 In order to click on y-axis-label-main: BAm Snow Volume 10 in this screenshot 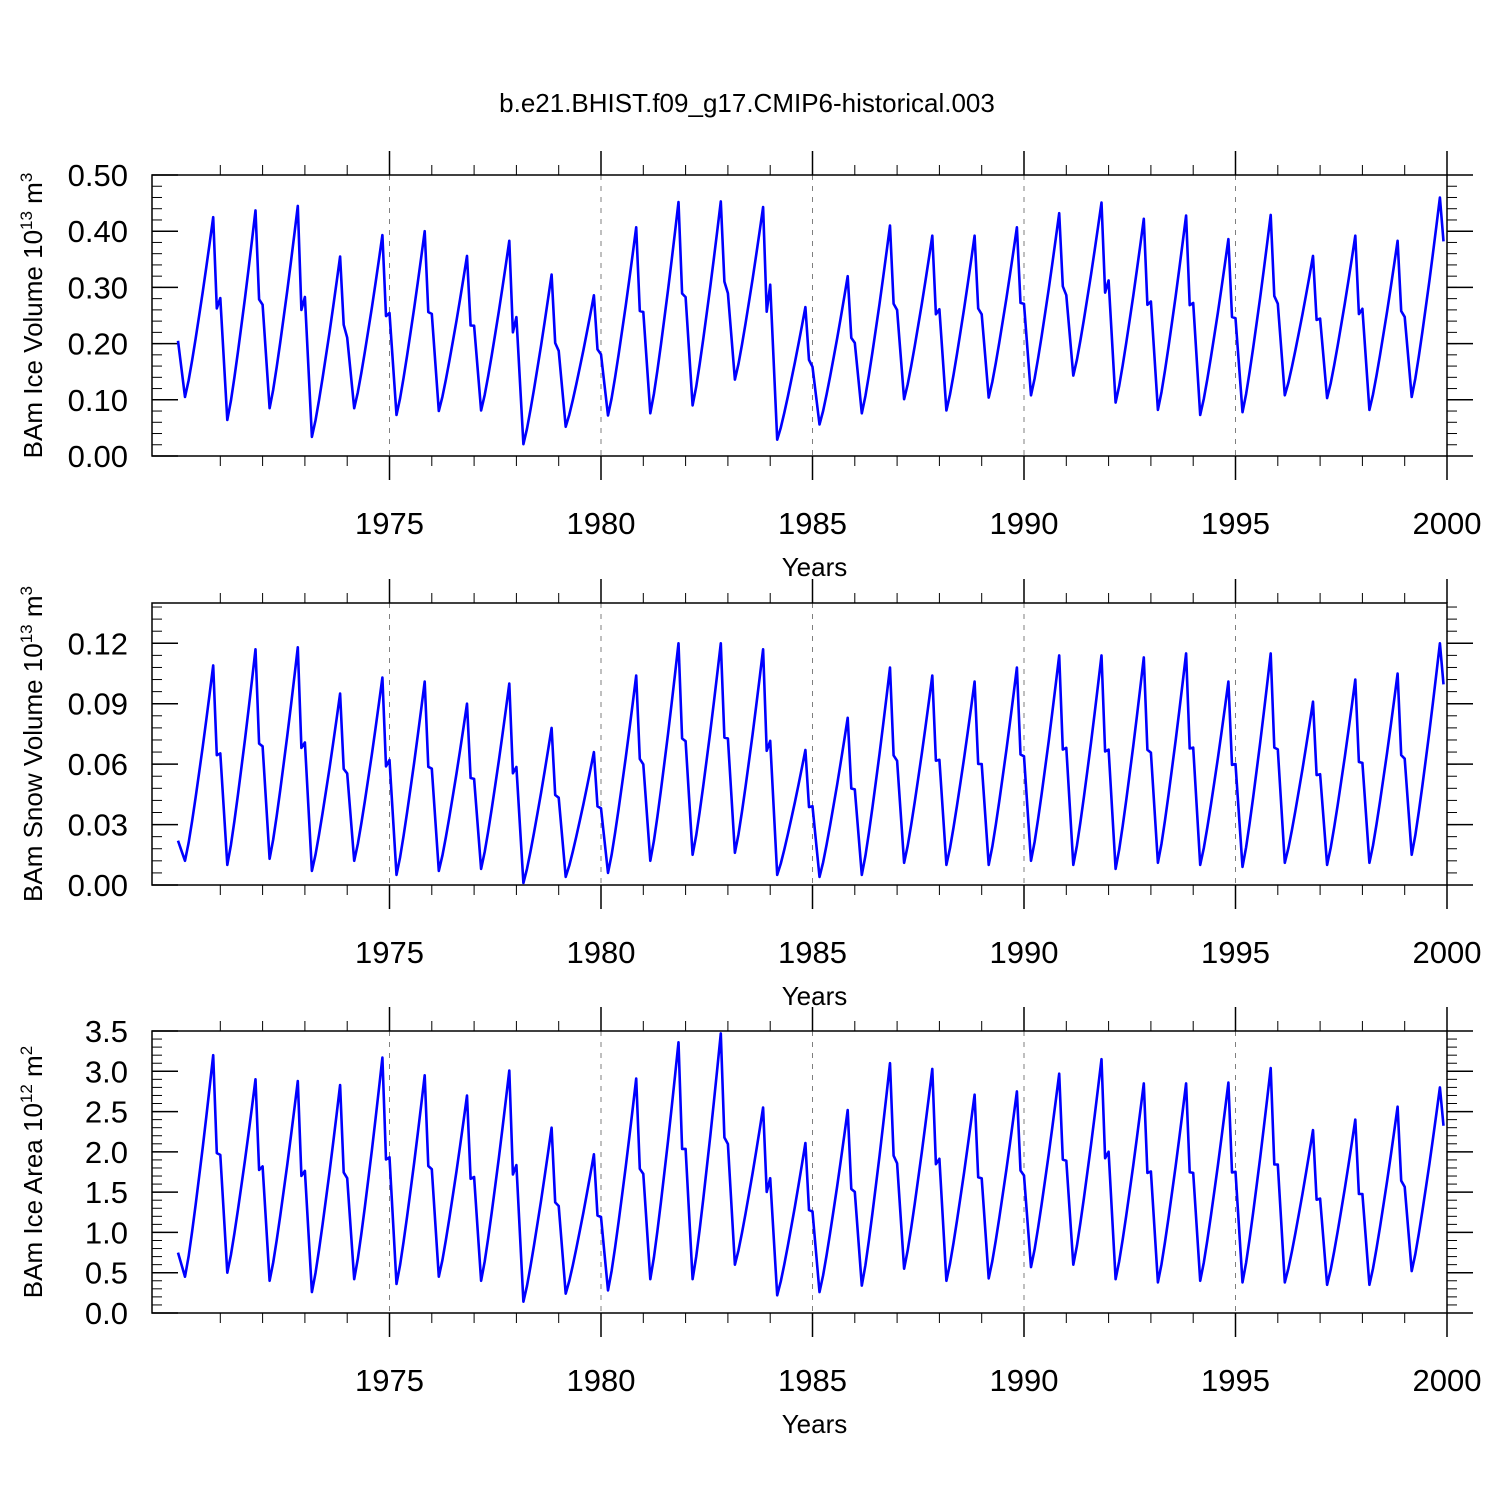, I will do `click(33, 772)`.